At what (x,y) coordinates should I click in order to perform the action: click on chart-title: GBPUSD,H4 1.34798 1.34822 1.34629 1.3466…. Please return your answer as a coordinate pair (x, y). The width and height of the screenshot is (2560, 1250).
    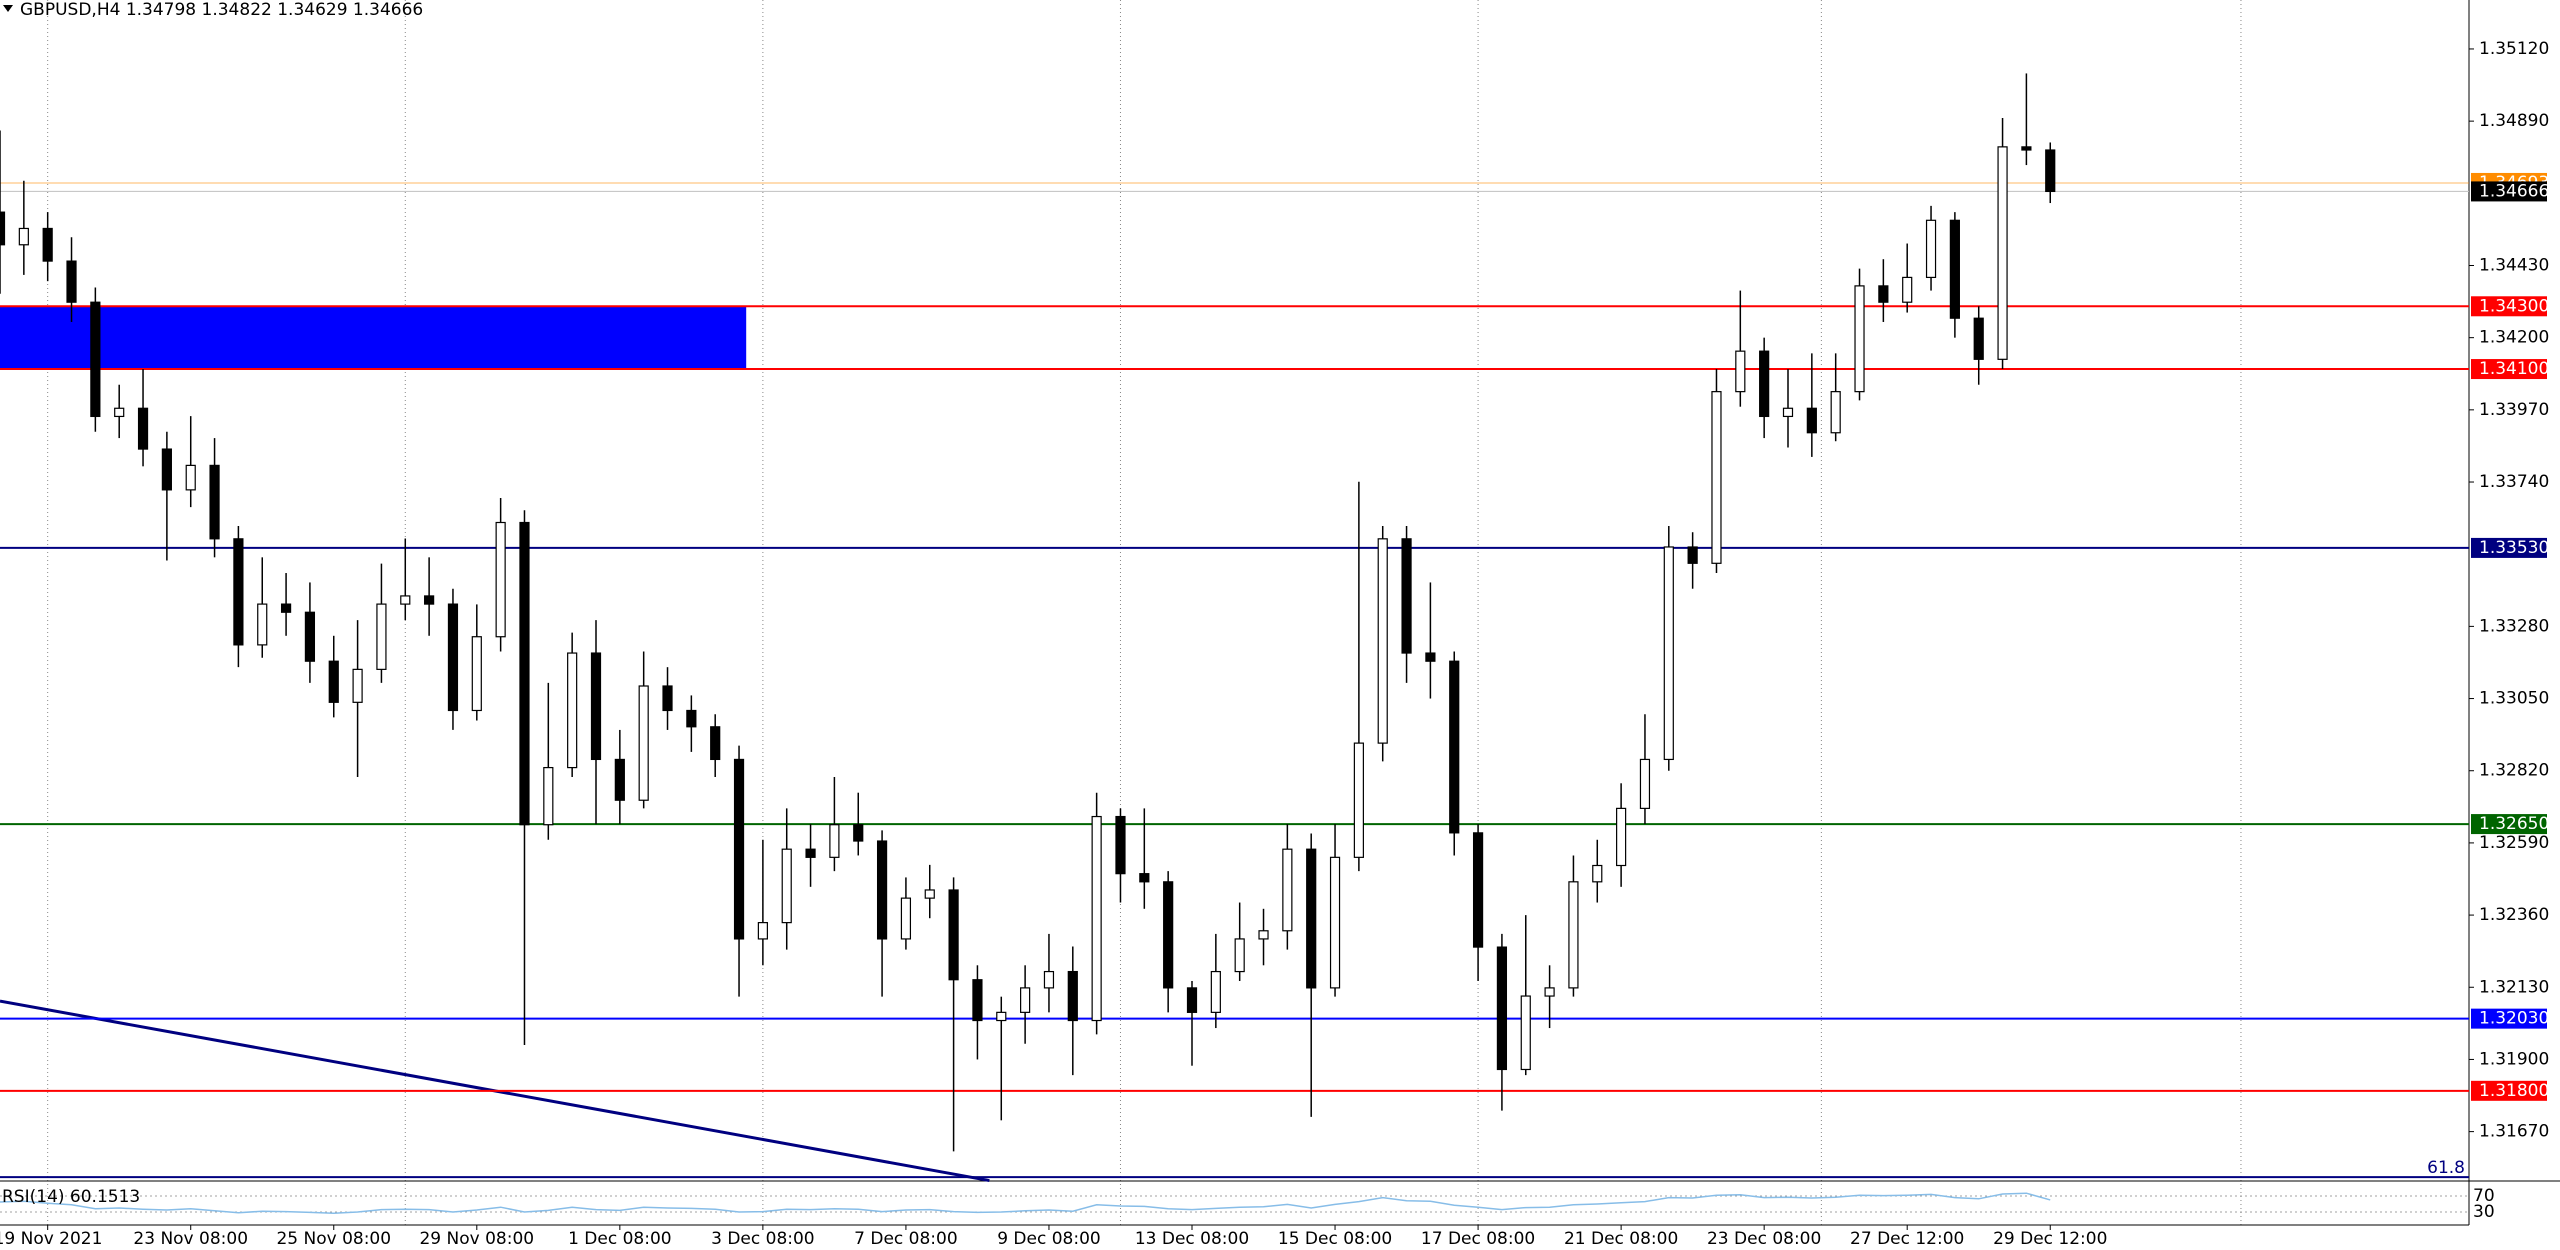
    Looking at the image, I should click on (221, 10).